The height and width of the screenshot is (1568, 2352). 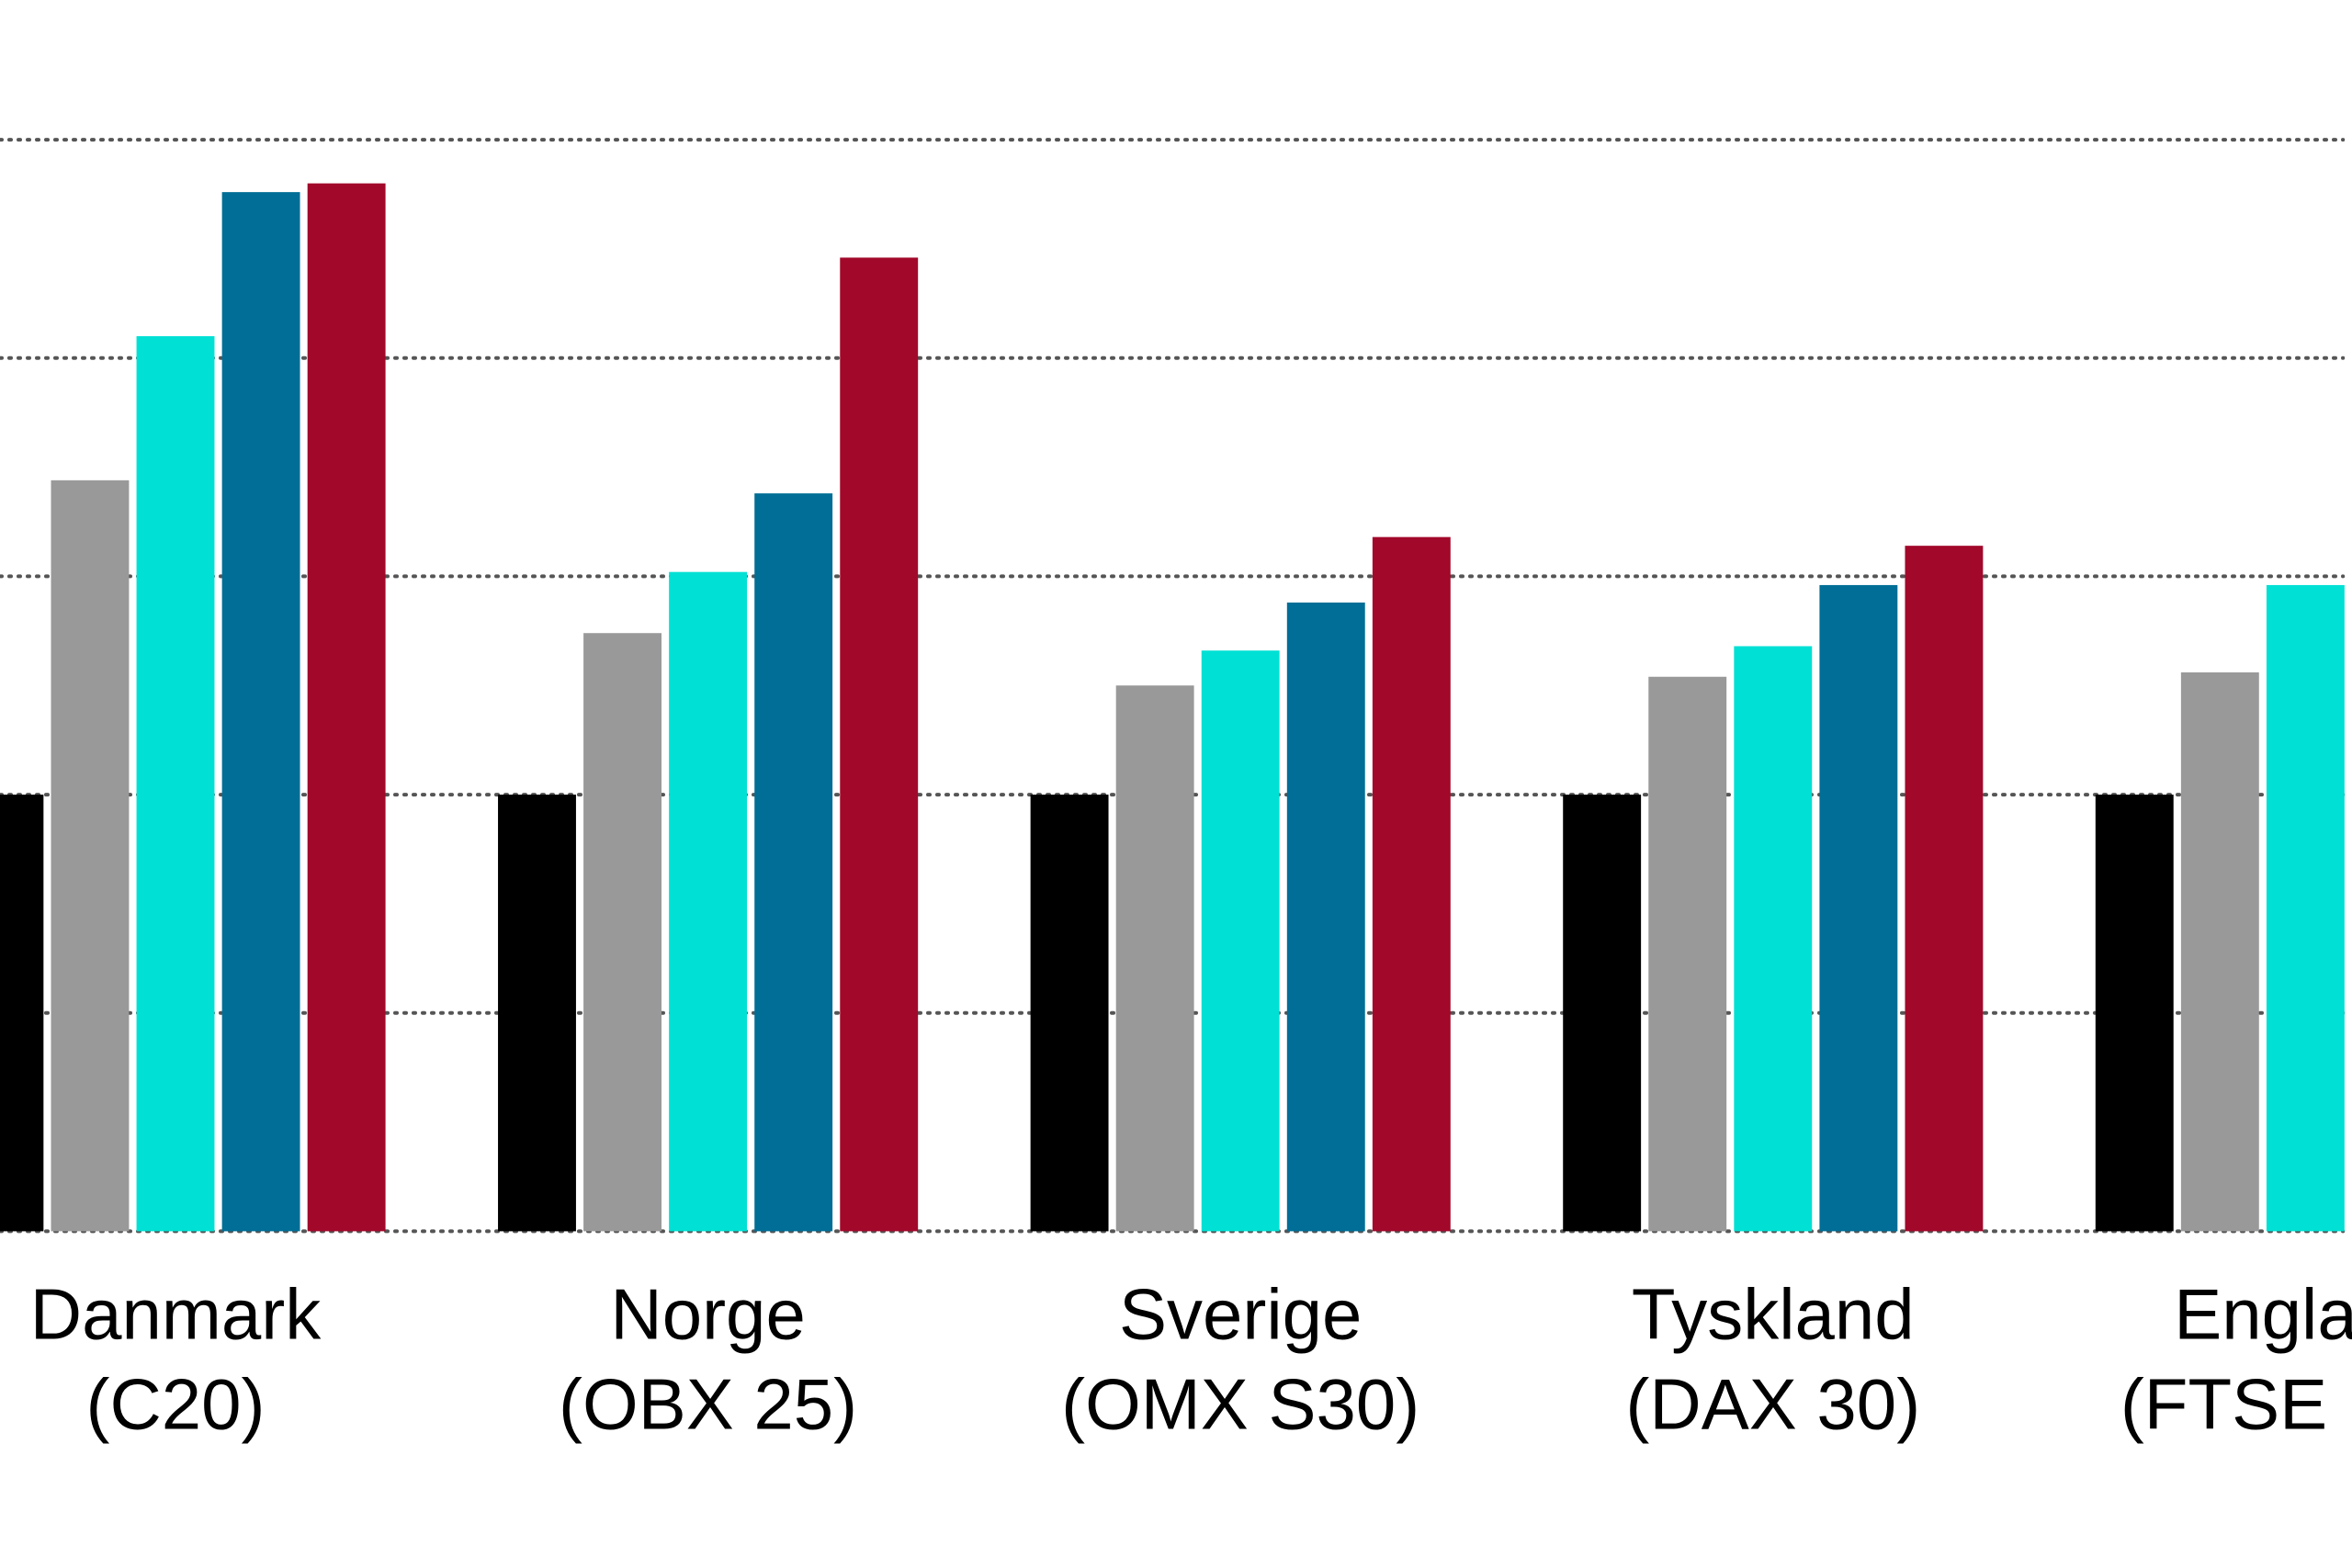 What do you see at coordinates (1772, 1403) in the screenshot?
I see `x-tick-label: (DAX 30)` at bounding box center [1772, 1403].